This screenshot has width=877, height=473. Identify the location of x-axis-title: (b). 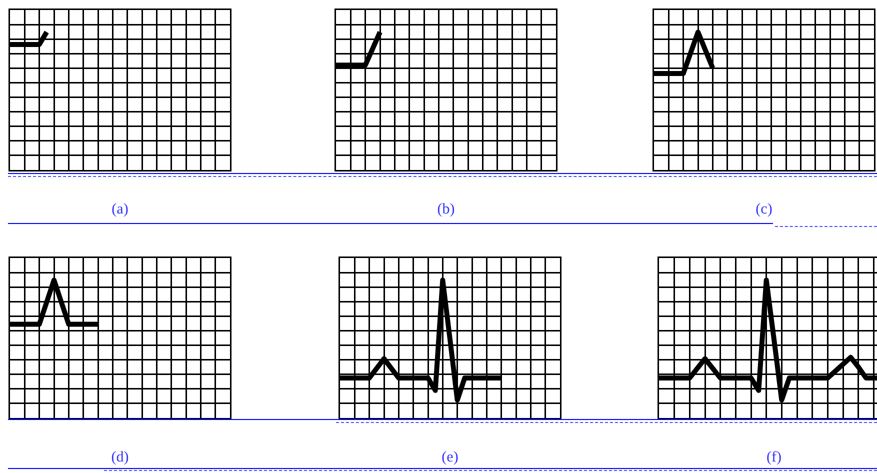
(446, 210).